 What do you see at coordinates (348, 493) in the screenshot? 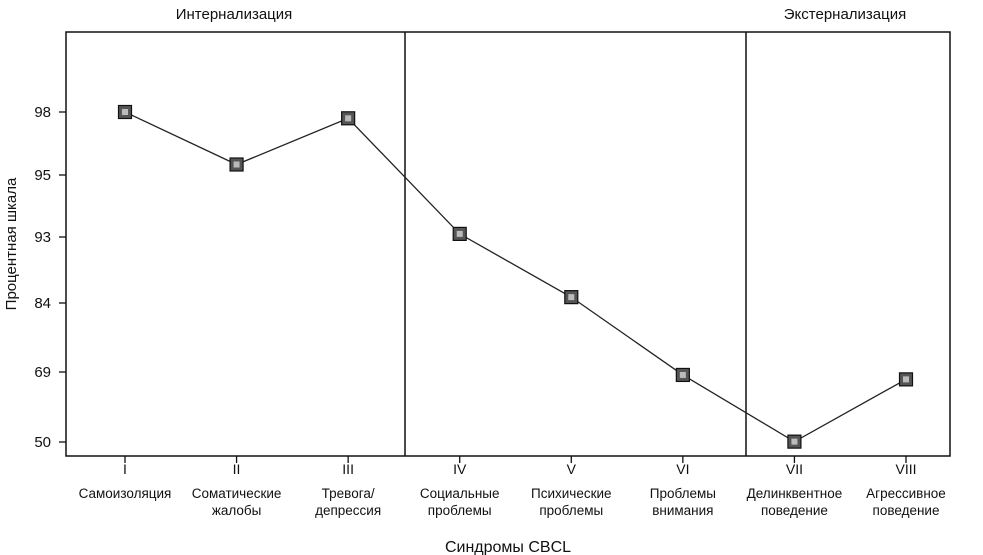
I see `category-name-label: Тревога/` at bounding box center [348, 493].